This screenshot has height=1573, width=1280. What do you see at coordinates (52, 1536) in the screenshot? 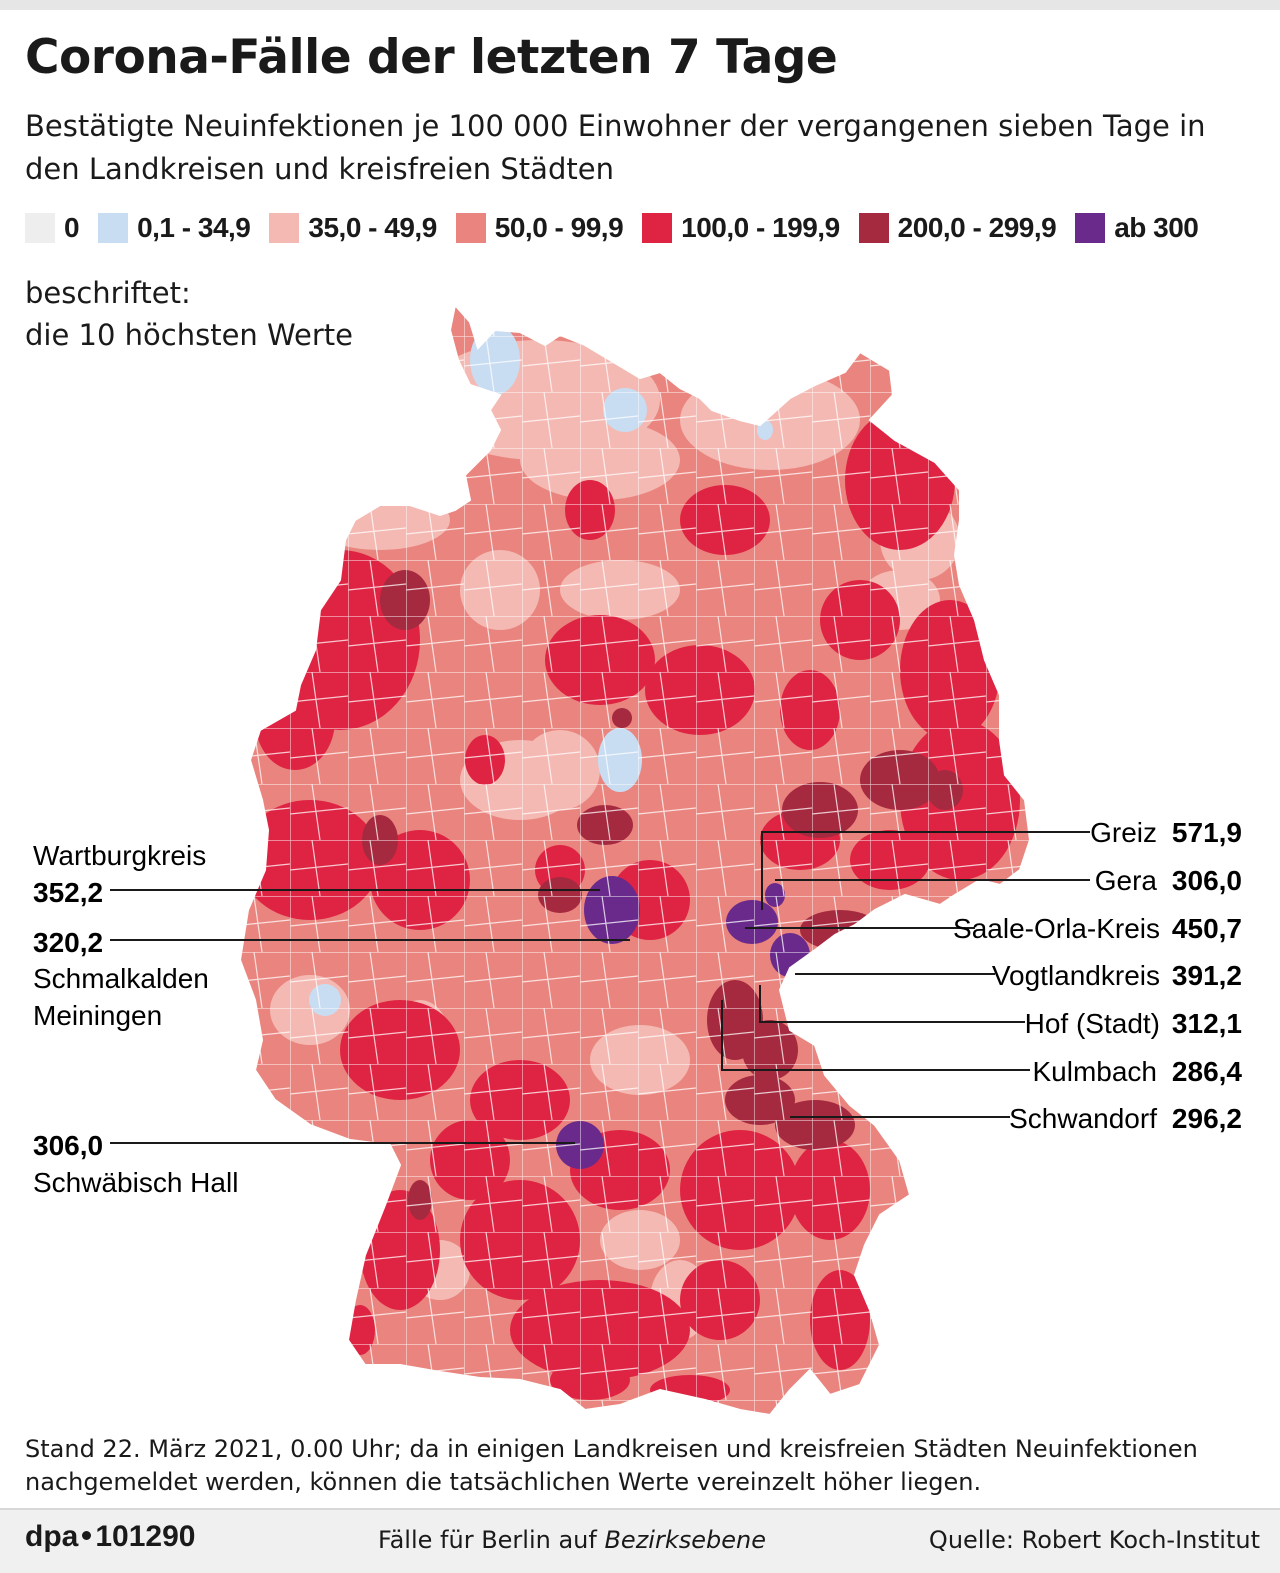
I see `agency-name: dpa` at bounding box center [52, 1536].